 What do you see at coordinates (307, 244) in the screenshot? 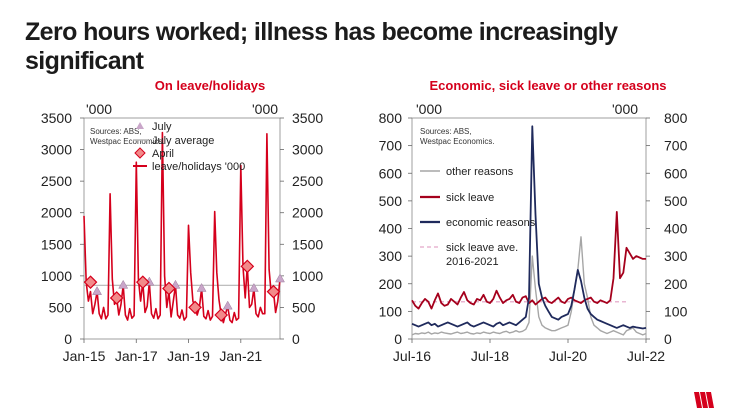
I see `y-tick-label-right: 1500` at bounding box center [307, 244].